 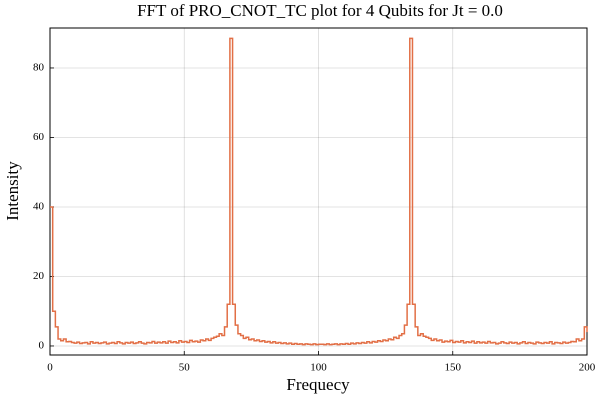 What do you see at coordinates (39, 67) in the screenshot?
I see `y-tick-label: 80` at bounding box center [39, 67].